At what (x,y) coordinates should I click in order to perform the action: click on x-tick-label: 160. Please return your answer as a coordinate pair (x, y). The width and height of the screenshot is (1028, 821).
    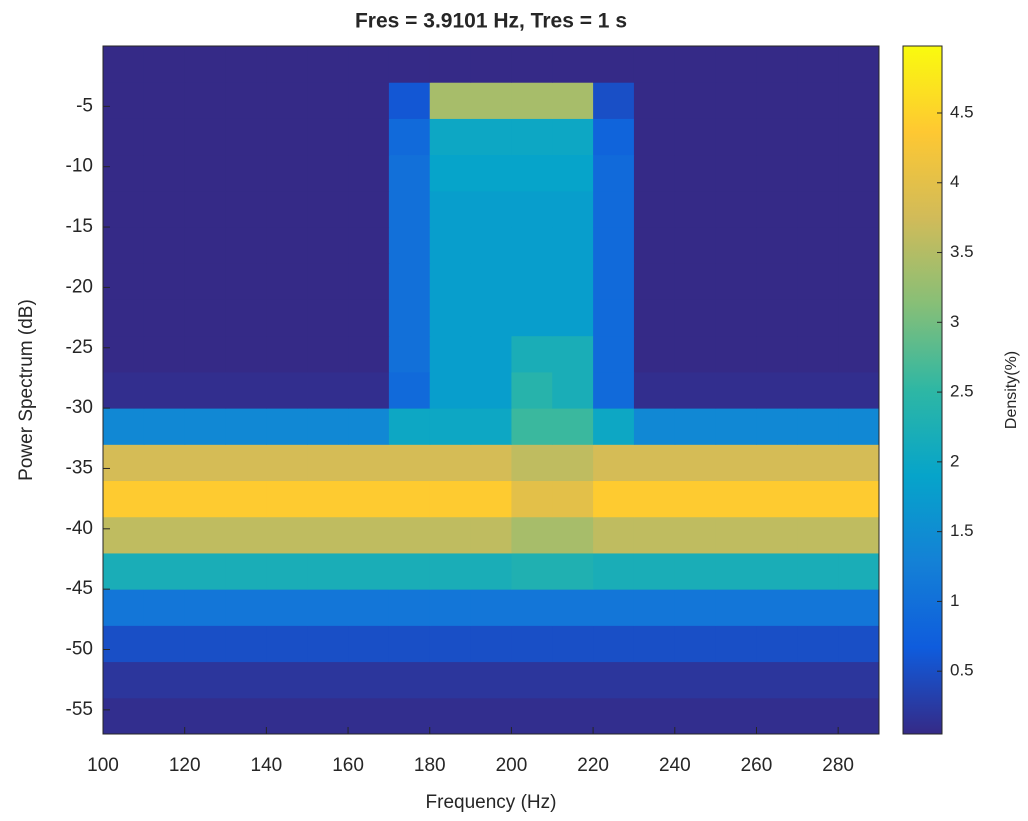
    Looking at the image, I should click on (348, 765).